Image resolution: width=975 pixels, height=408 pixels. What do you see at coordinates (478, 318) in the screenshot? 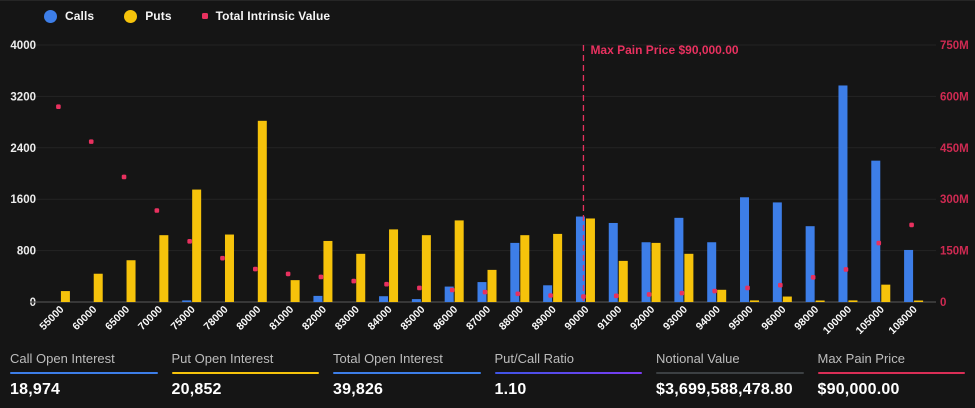
I see `x-axis-label: 87000` at bounding box center [478, 318].